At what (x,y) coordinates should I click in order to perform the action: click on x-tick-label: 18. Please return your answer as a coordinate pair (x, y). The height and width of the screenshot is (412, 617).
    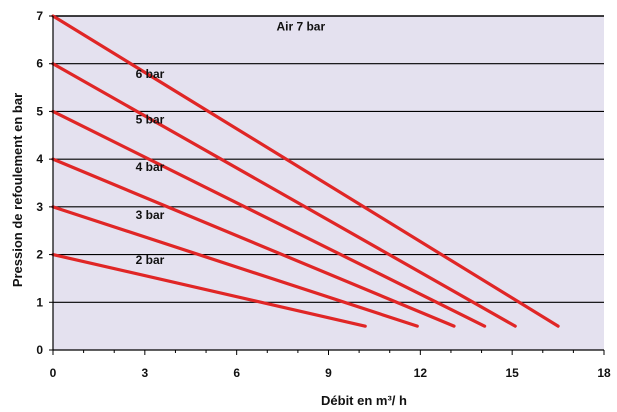
    Looking at the image, I should click on (604, 373).